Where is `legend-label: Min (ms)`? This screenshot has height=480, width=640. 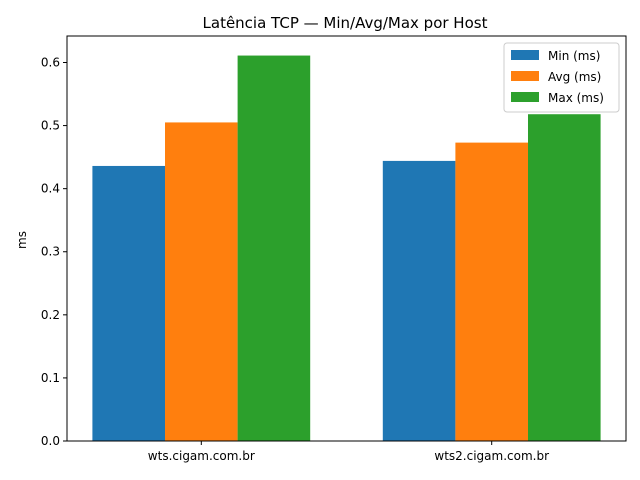 legend-label: Min (ms) is located at coordinates (574, 56).